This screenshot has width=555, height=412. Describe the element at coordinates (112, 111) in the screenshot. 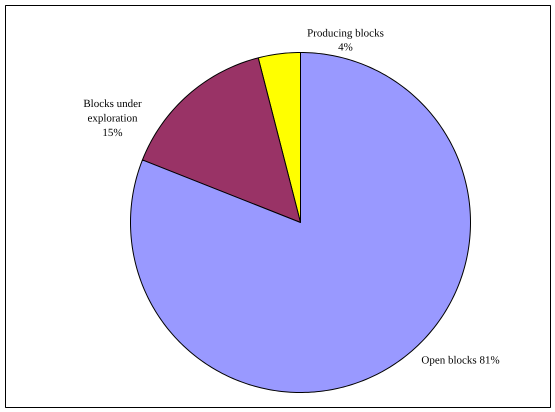

I see `slice-label: Blocks under exploration` at that location.